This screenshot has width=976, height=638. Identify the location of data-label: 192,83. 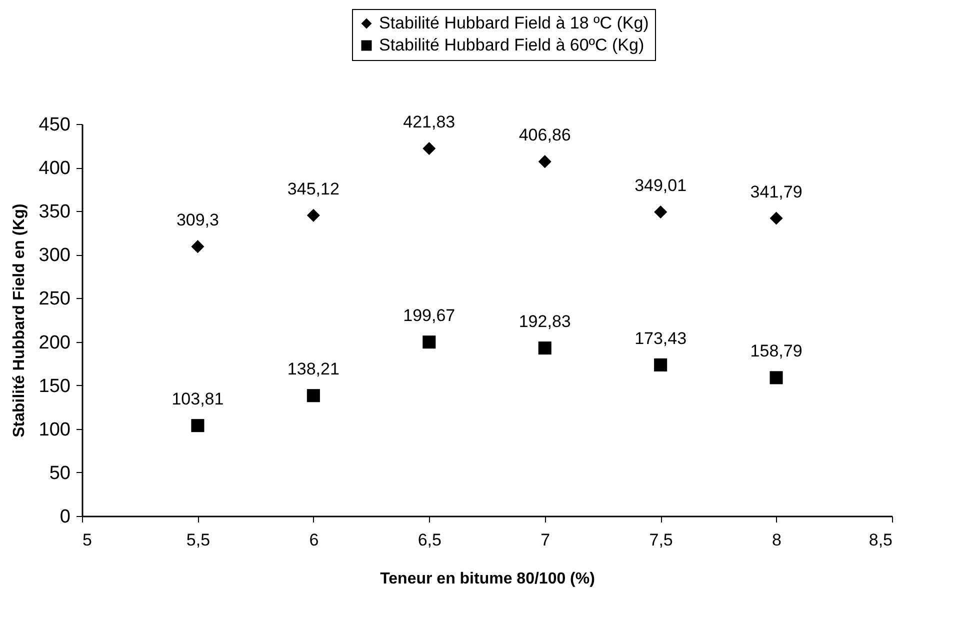
(544, 322).